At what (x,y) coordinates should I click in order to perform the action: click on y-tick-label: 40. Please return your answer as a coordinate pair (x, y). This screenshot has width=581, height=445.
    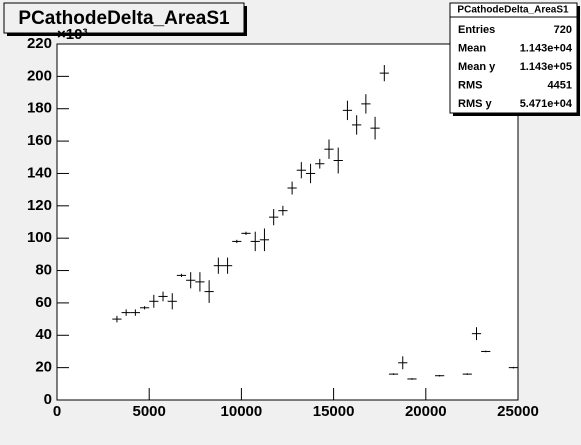
    Looking at the image, I should click on (43, 334).